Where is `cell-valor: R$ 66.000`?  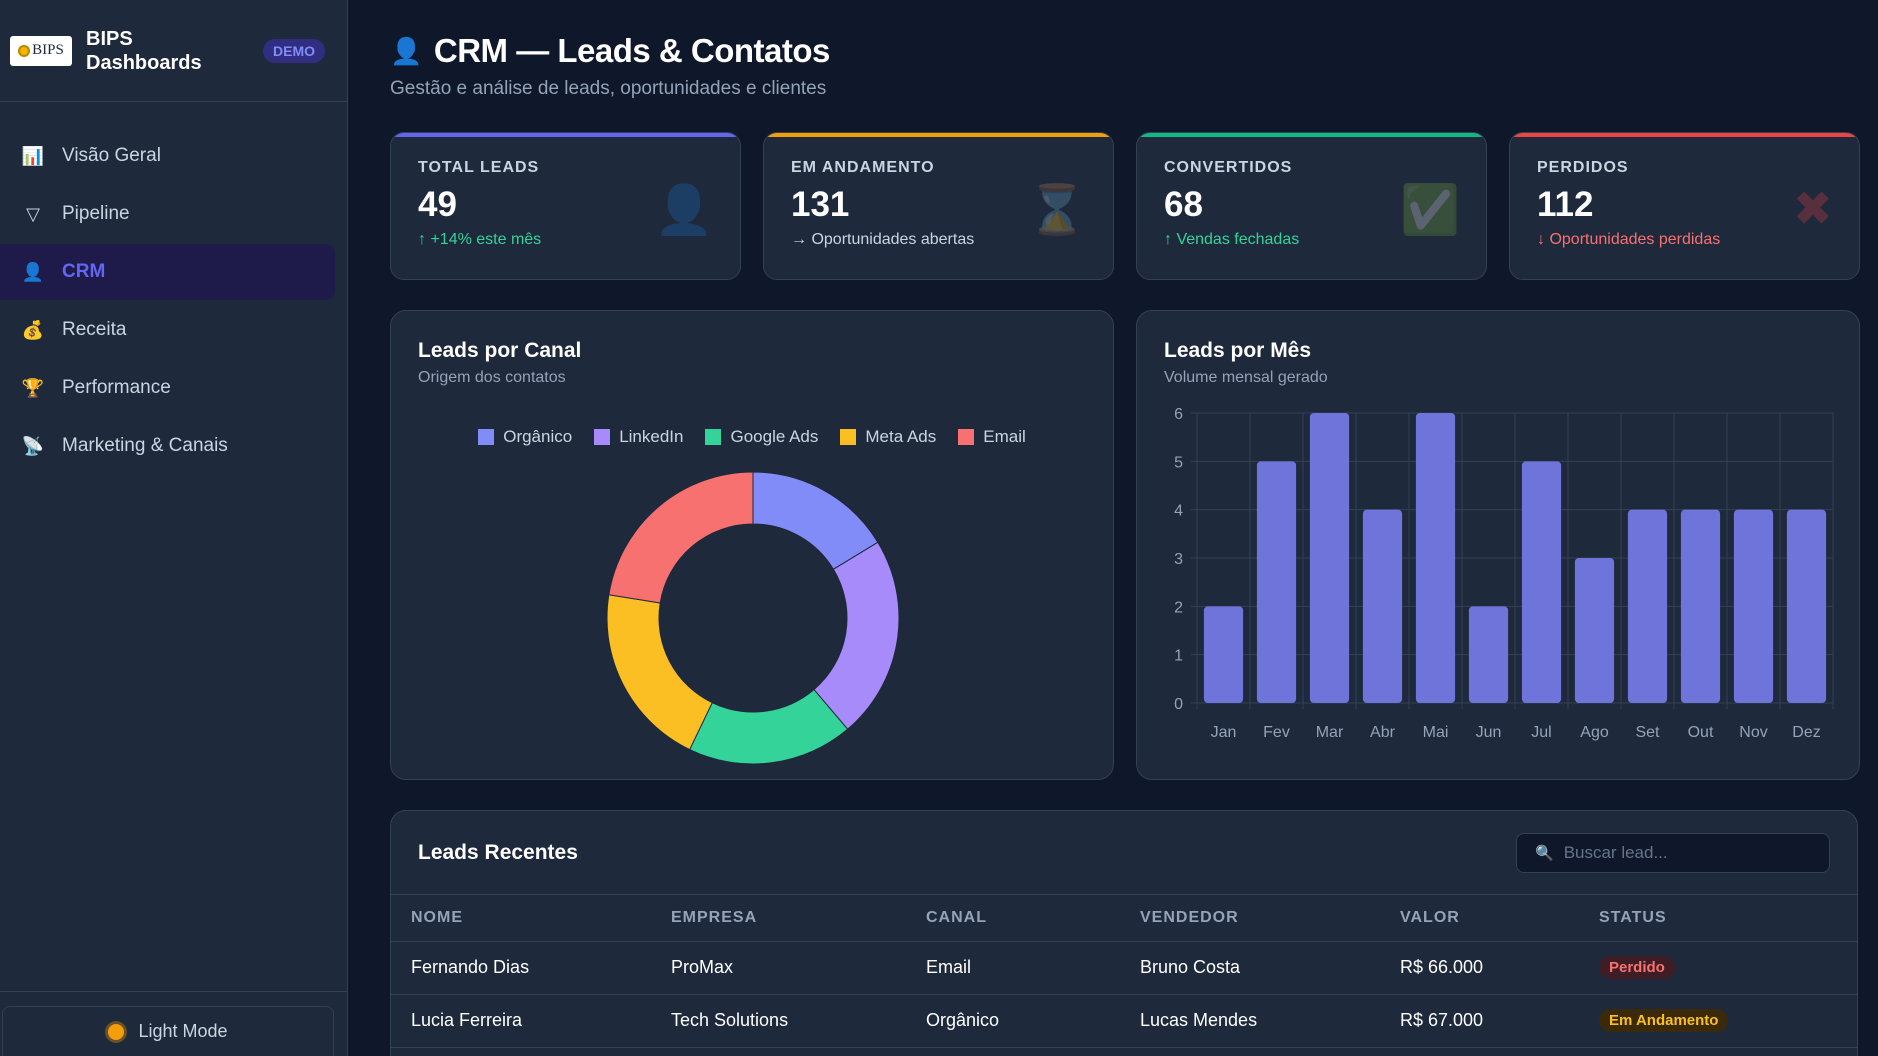
cell-valor: R$ 66.000 is located at coordinates (1479, 968).